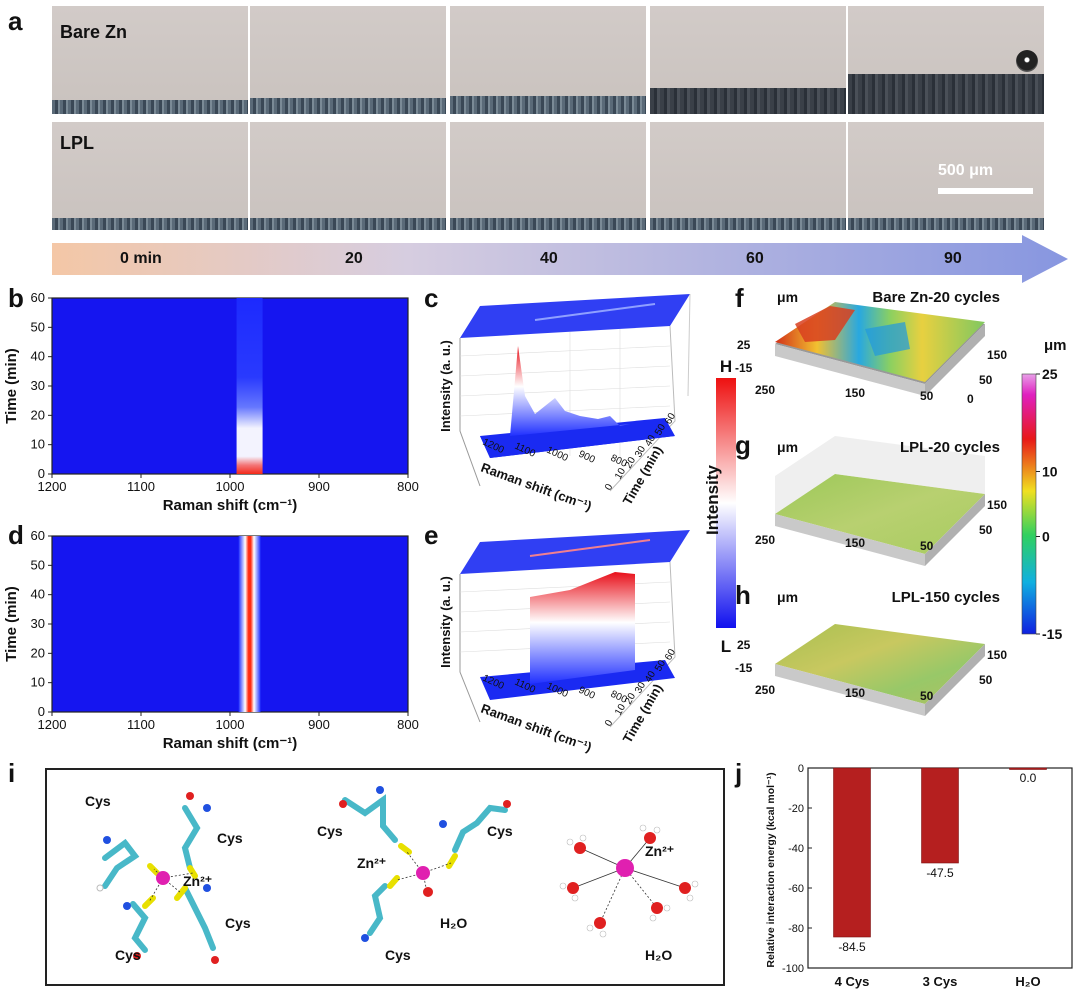  What do you see at coordinates (157, 878) in the screenshot?
I see `molecule-4cys` at bounding box center [157, 878].